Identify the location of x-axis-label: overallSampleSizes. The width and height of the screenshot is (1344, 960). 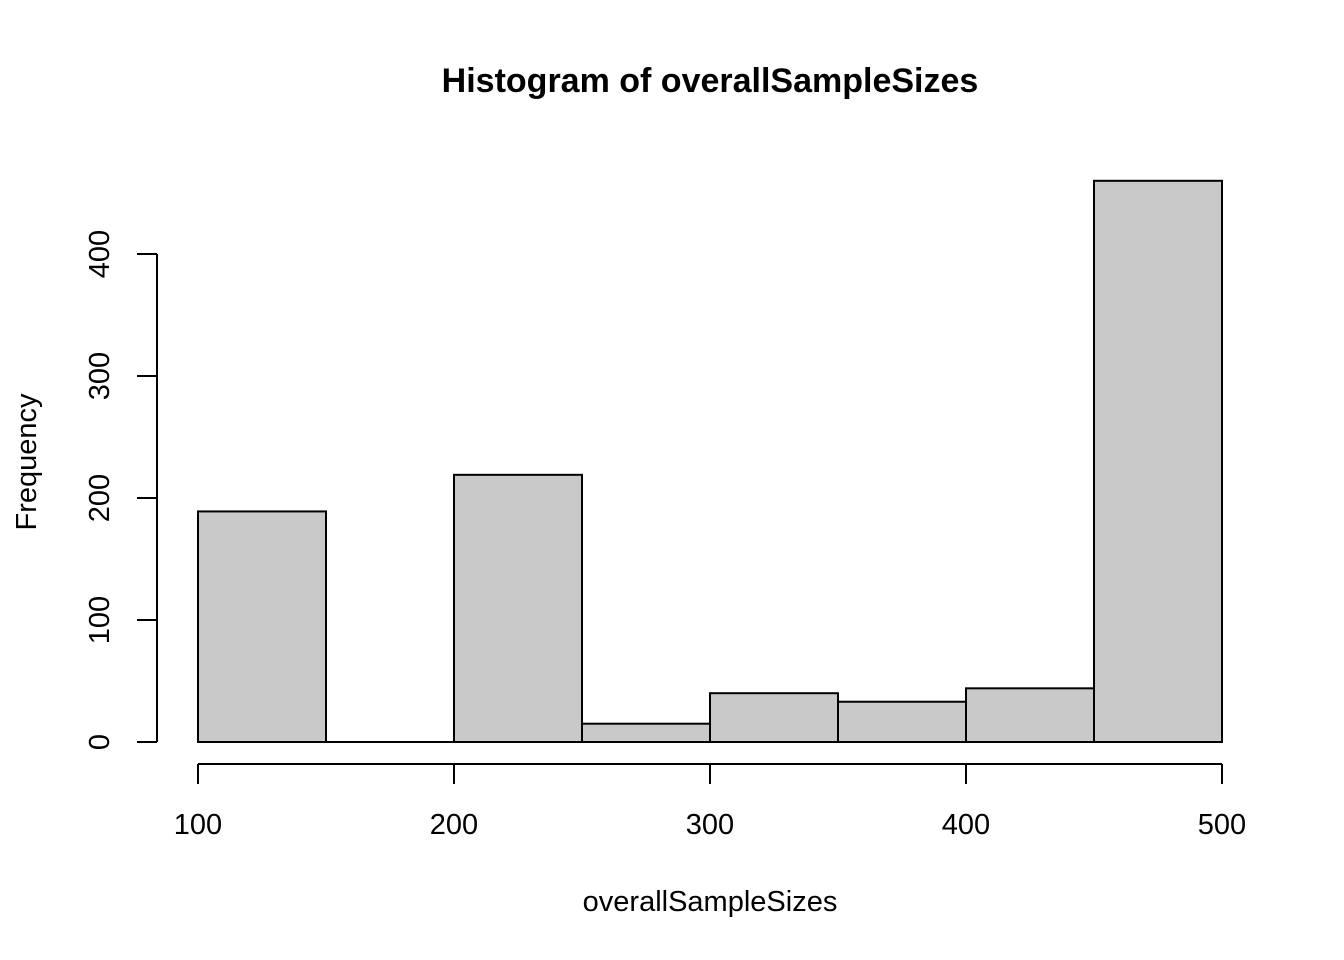
(710, 902).